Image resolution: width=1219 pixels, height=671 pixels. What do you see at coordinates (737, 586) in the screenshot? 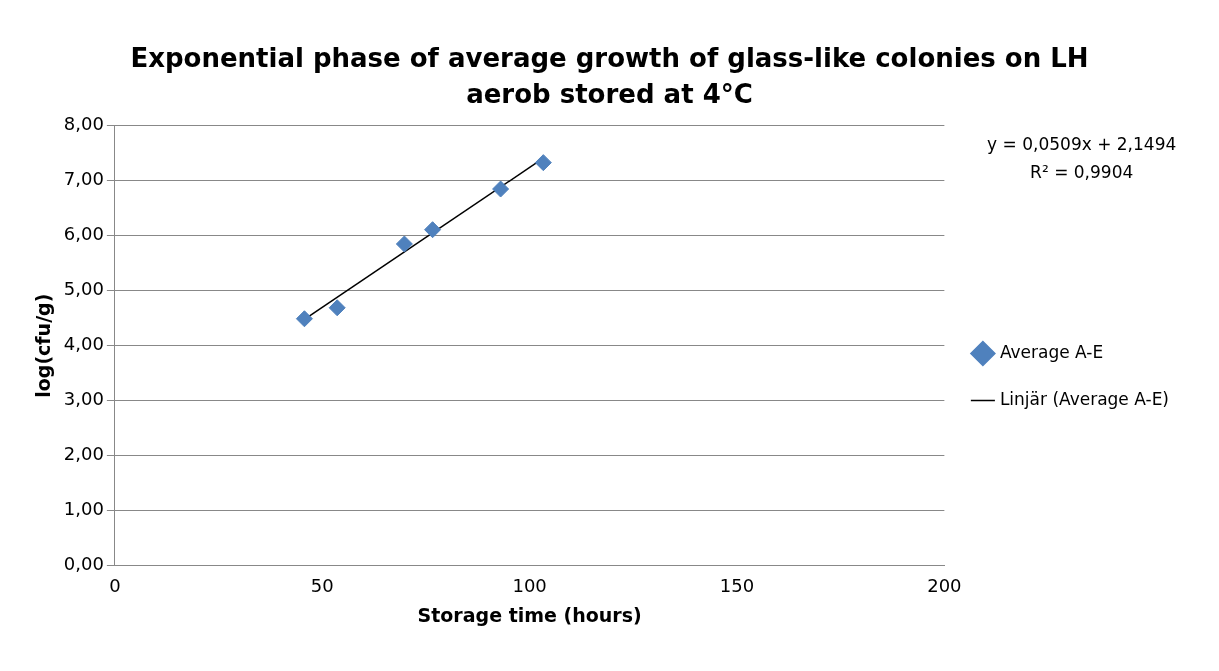
I see `x-tick-label: 150` at bounding box center [737, 586].